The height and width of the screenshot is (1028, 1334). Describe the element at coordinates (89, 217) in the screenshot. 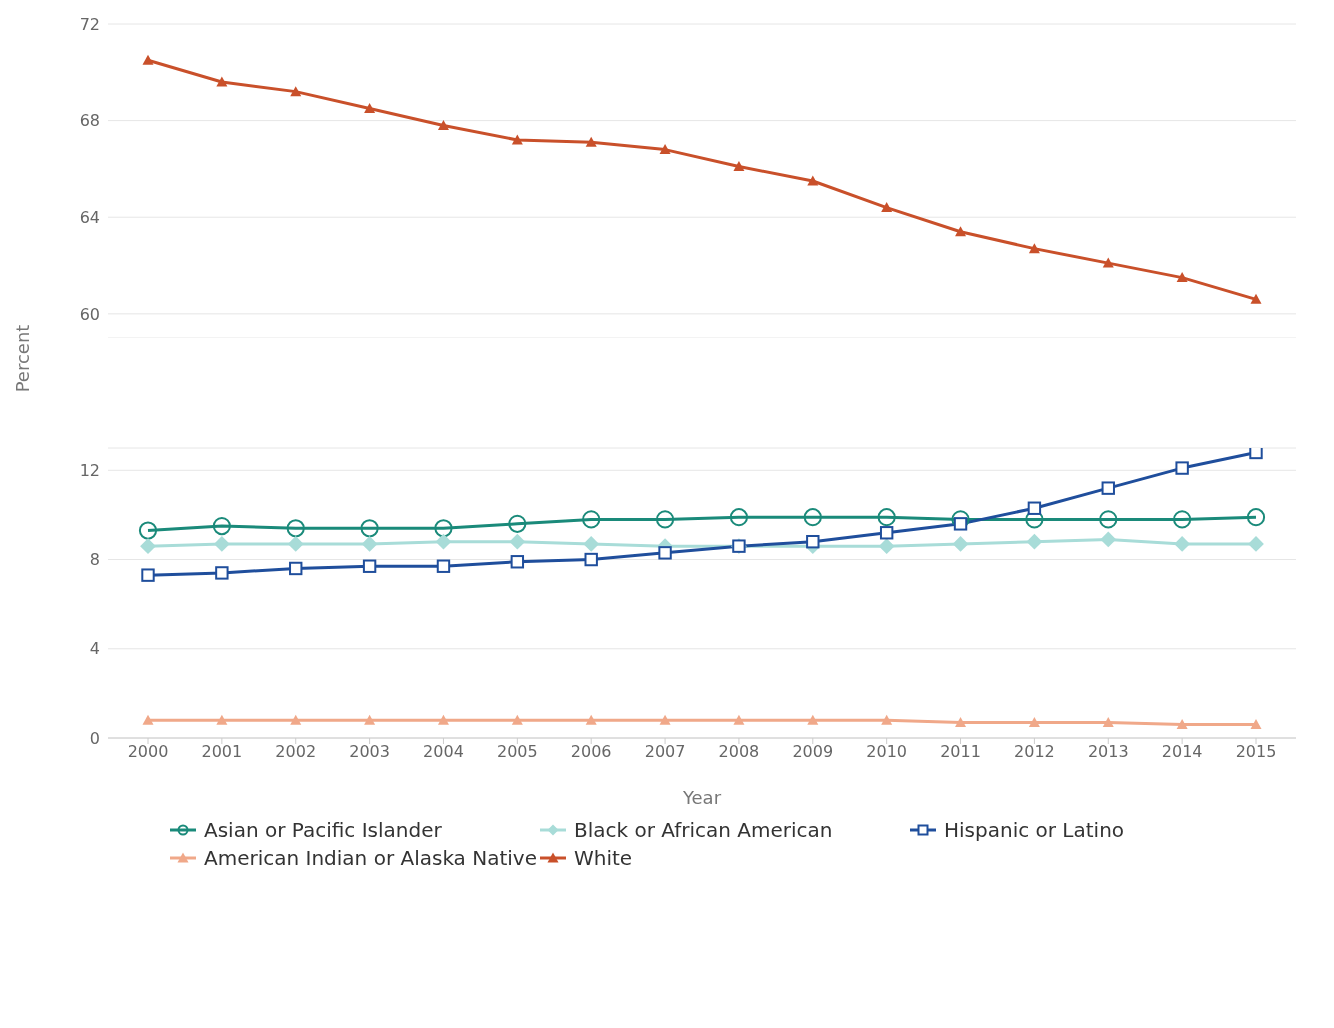

I see `y-tick-label: 64` at that location.